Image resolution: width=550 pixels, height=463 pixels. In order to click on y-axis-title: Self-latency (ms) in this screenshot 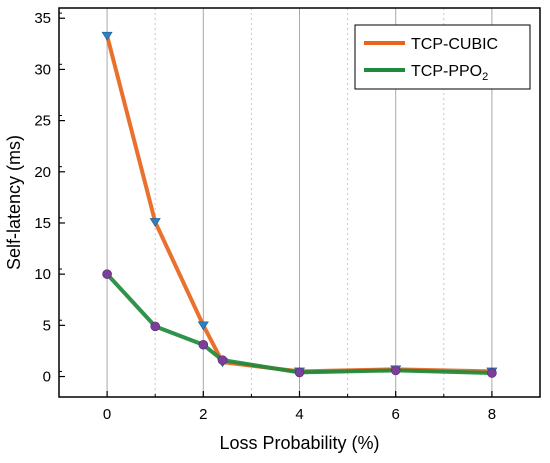, I will do `click(14, 202)`.